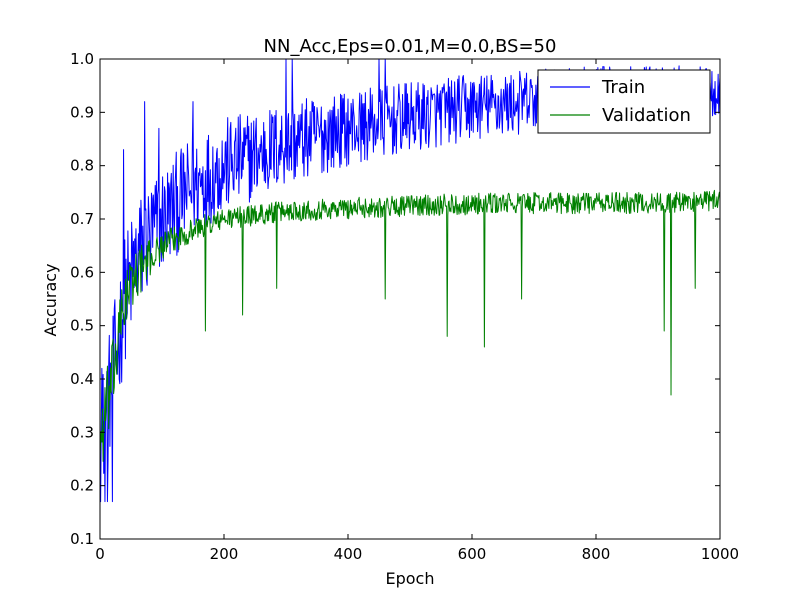  What do you see at coordinates (224, 554) in the screenshot?
I see `x-tick-label: 200` at bounding box center [224, 554].